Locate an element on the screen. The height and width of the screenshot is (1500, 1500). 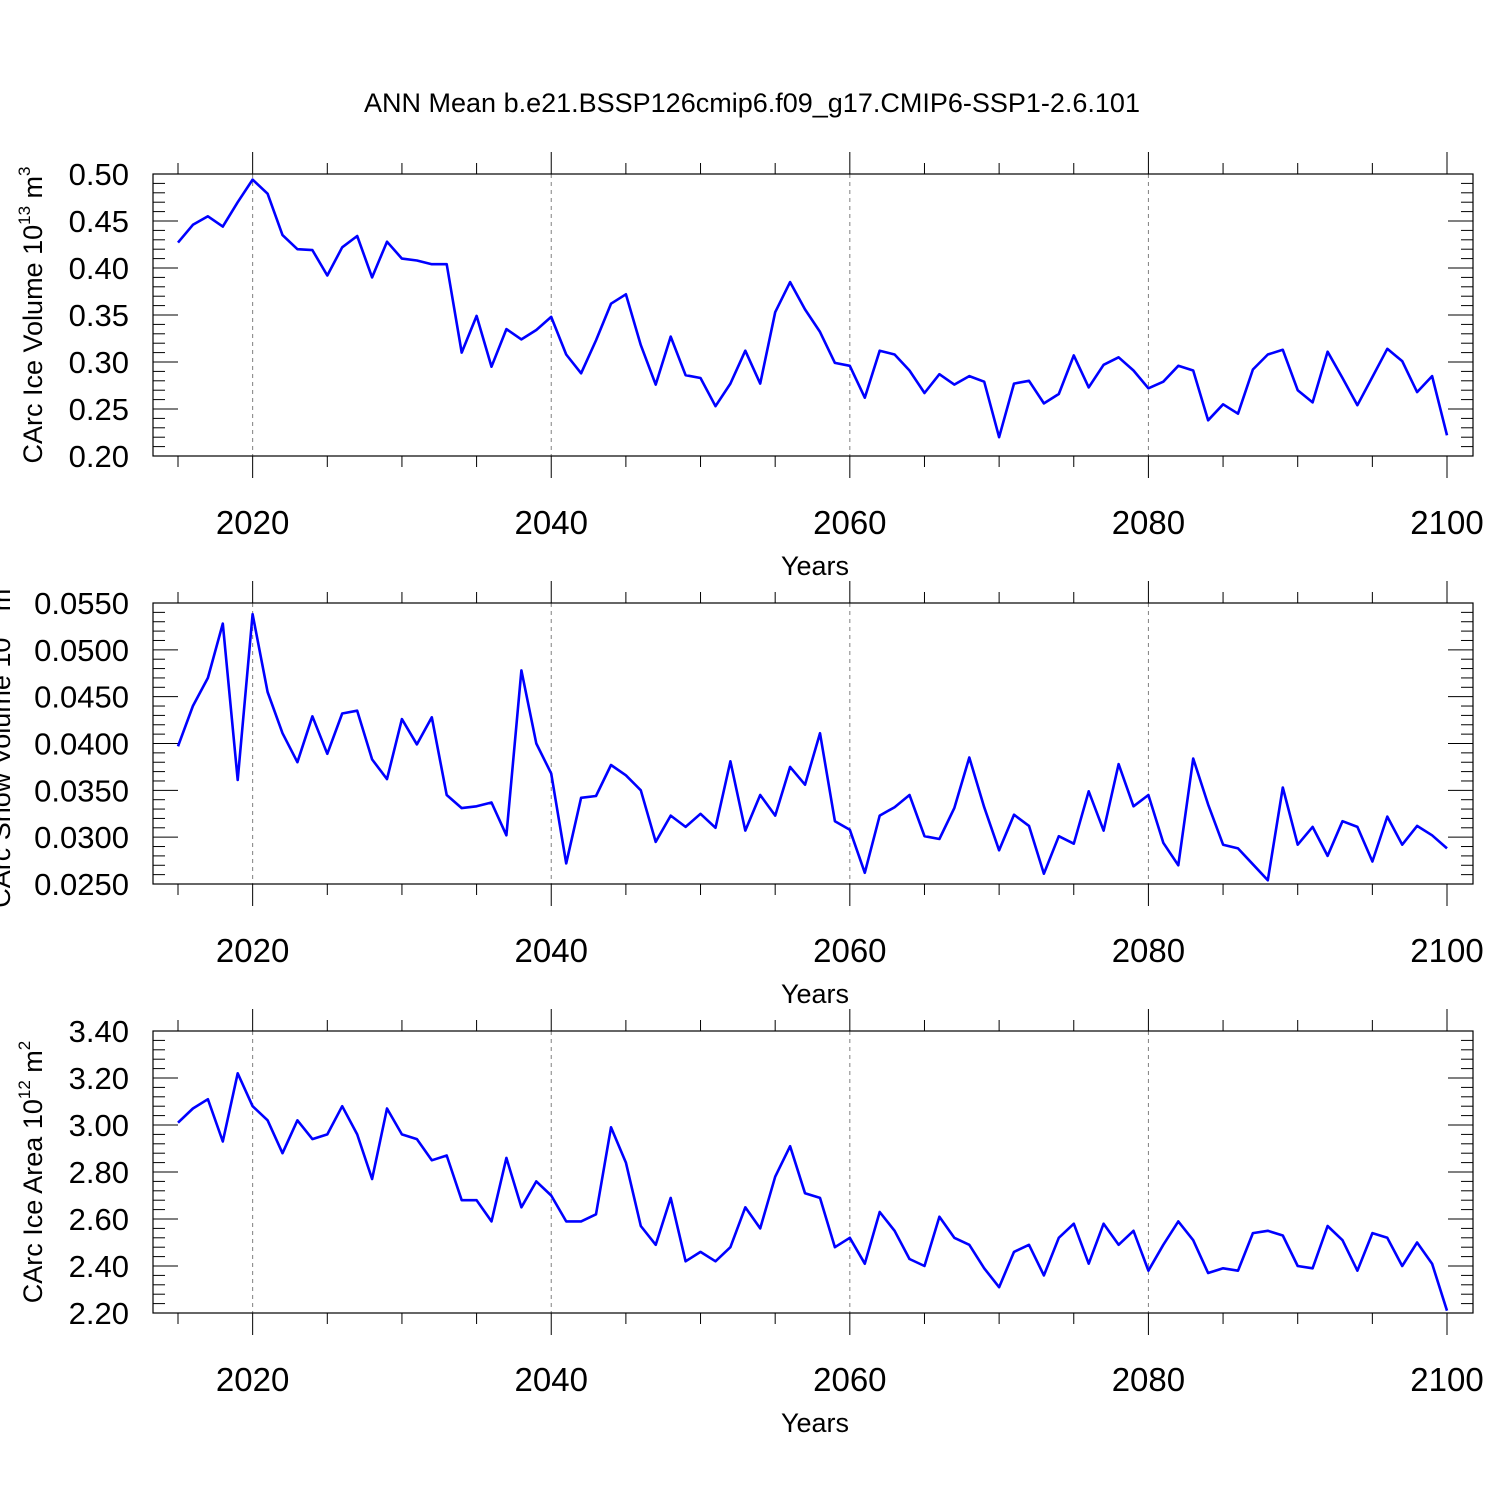
y-tick-label: 0.30 is located at coordinates (99, 362).